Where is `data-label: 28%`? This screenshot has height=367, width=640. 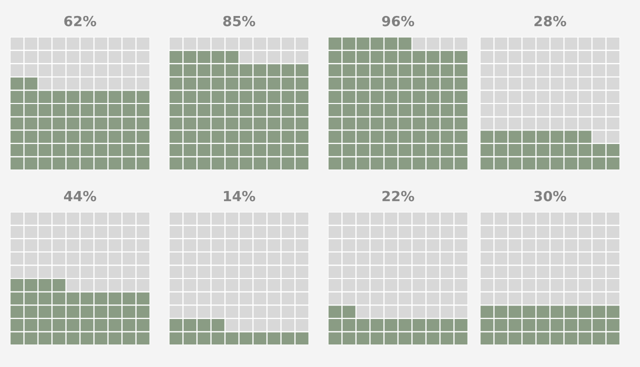
data-label: 28% is located at coordinates (550, 21).